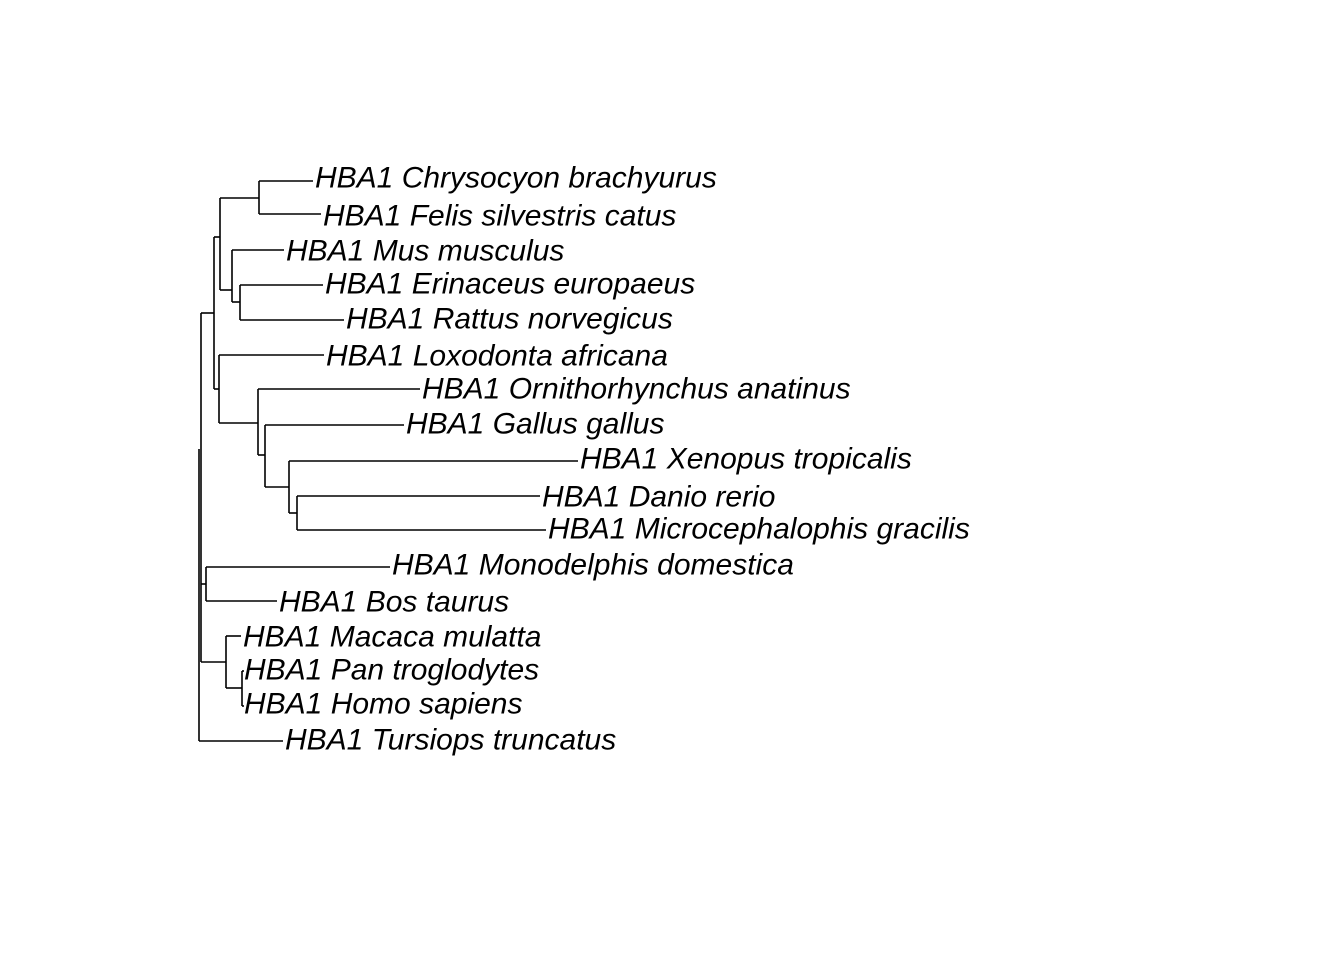 Image resolution: width=1344 pixels, height=960 pixels. Describe the element at coordinates (497, 356) in the screenshot. I see `leaf-label-loxodonta: HBA1 Loxodonta africana` at that location.